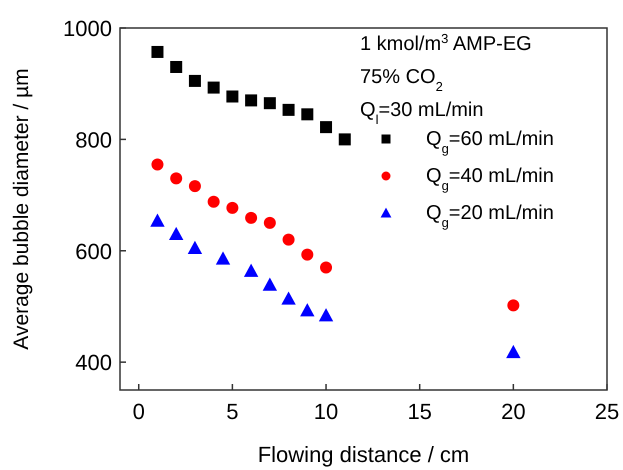  I want to click on legend-label: Q$_{g}$=40 mL/min, so click(490, 178).